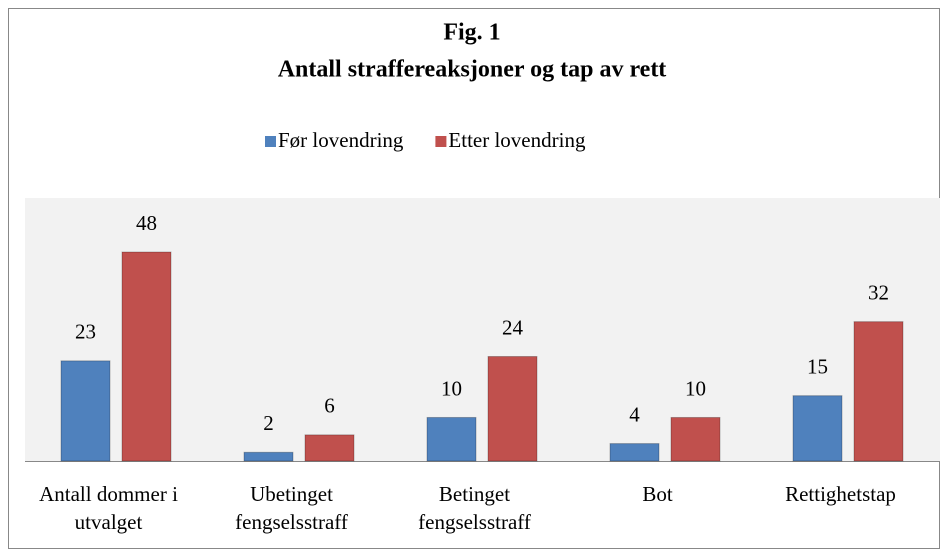 This screenshot has width=944, height=550. Describe the element at coordinates (146, 223) in the screenshot. I see `data-label: 48` at that location.